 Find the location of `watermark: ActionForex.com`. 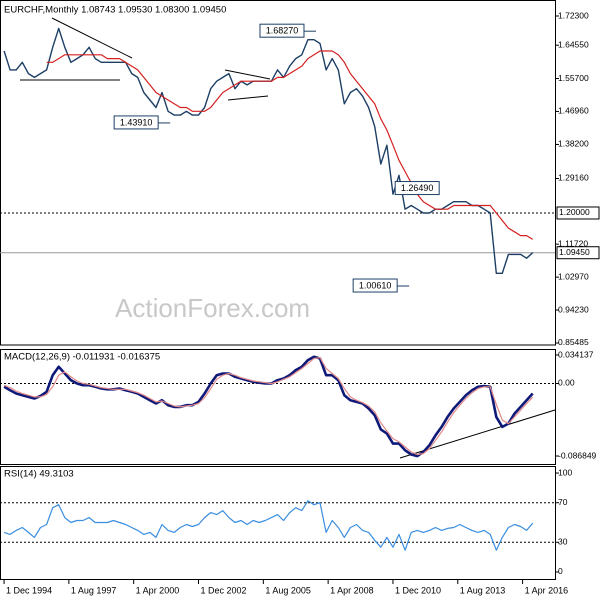

watermark: ActionForex.com is located at coordinates (212, 308).